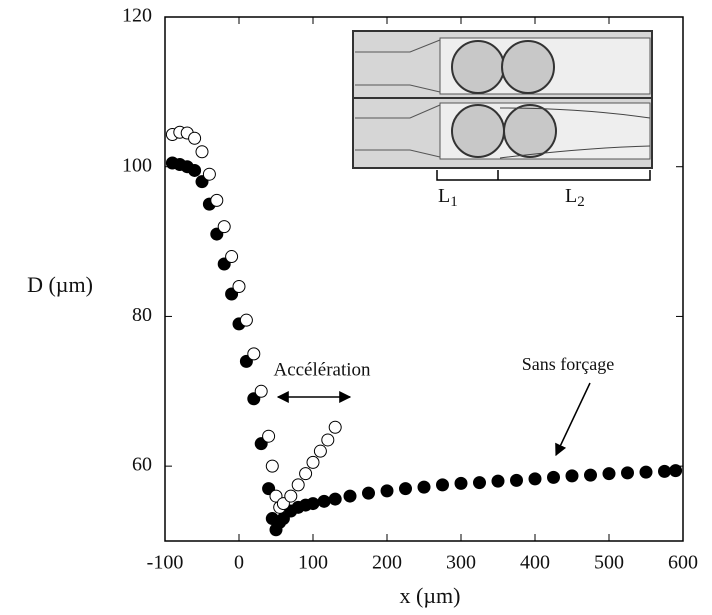  What do you see at coordinates (535, 563) in the screenshot?
I see `x-tick-label: 400` at bounding box center [535, 563].